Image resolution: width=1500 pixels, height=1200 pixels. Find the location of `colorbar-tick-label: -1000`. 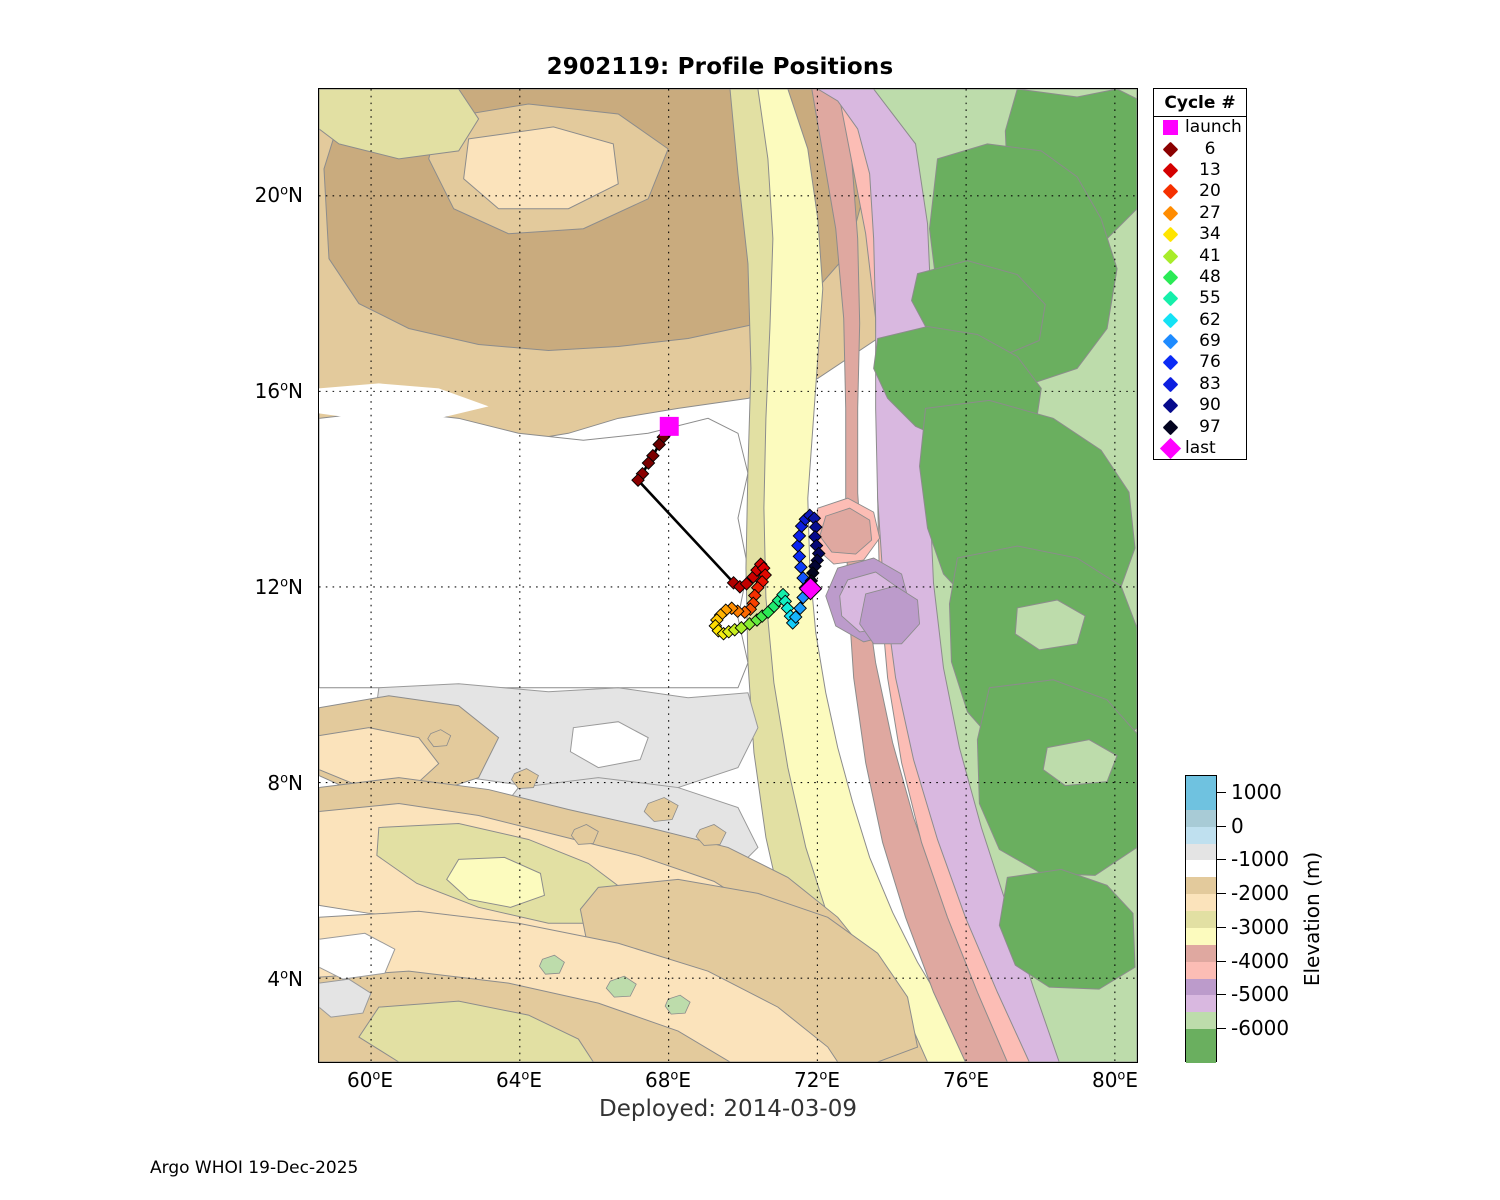

colorbar-tick-label: -1000 is located at coordinates (1260, 859).